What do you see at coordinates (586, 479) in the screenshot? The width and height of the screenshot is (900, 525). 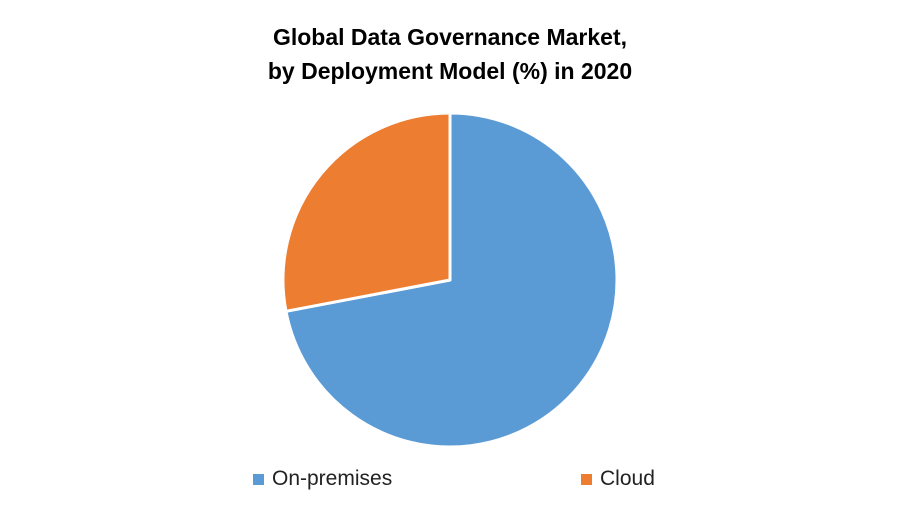 I see `legend-swatch-cloud` at bounding box center [586, 479].